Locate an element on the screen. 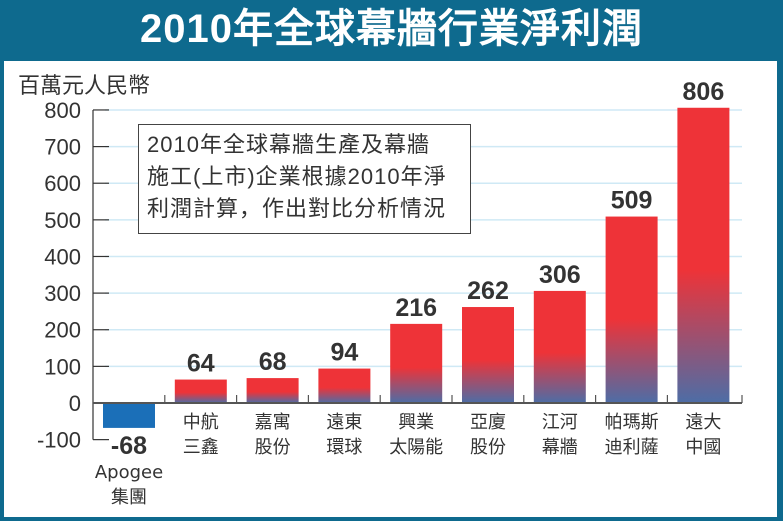  x-category-label: 中航 is located at coordinates (201, 422).